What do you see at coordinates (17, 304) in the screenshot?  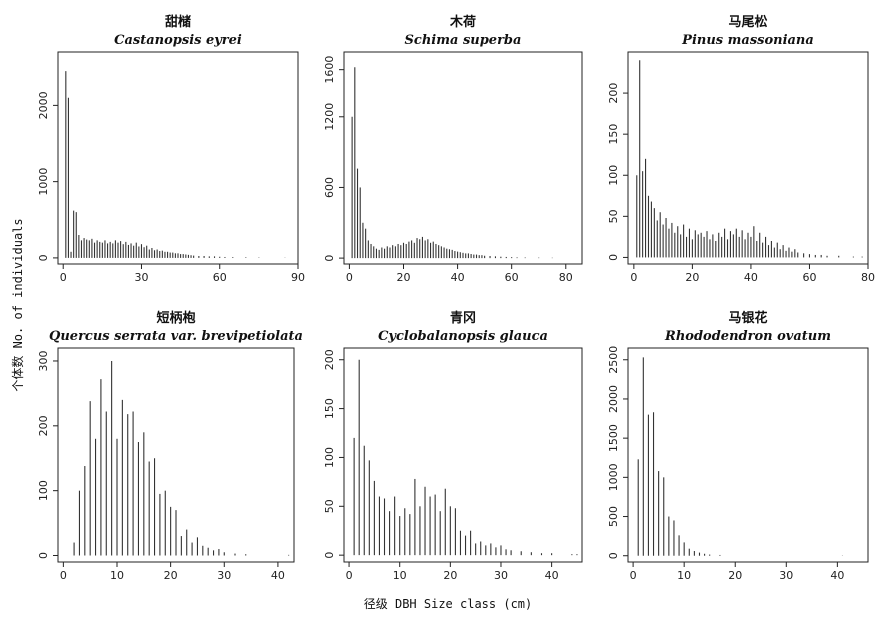 I see `y-axis-label: 个体数 No. of individuals` at bounding box center [17, 304].